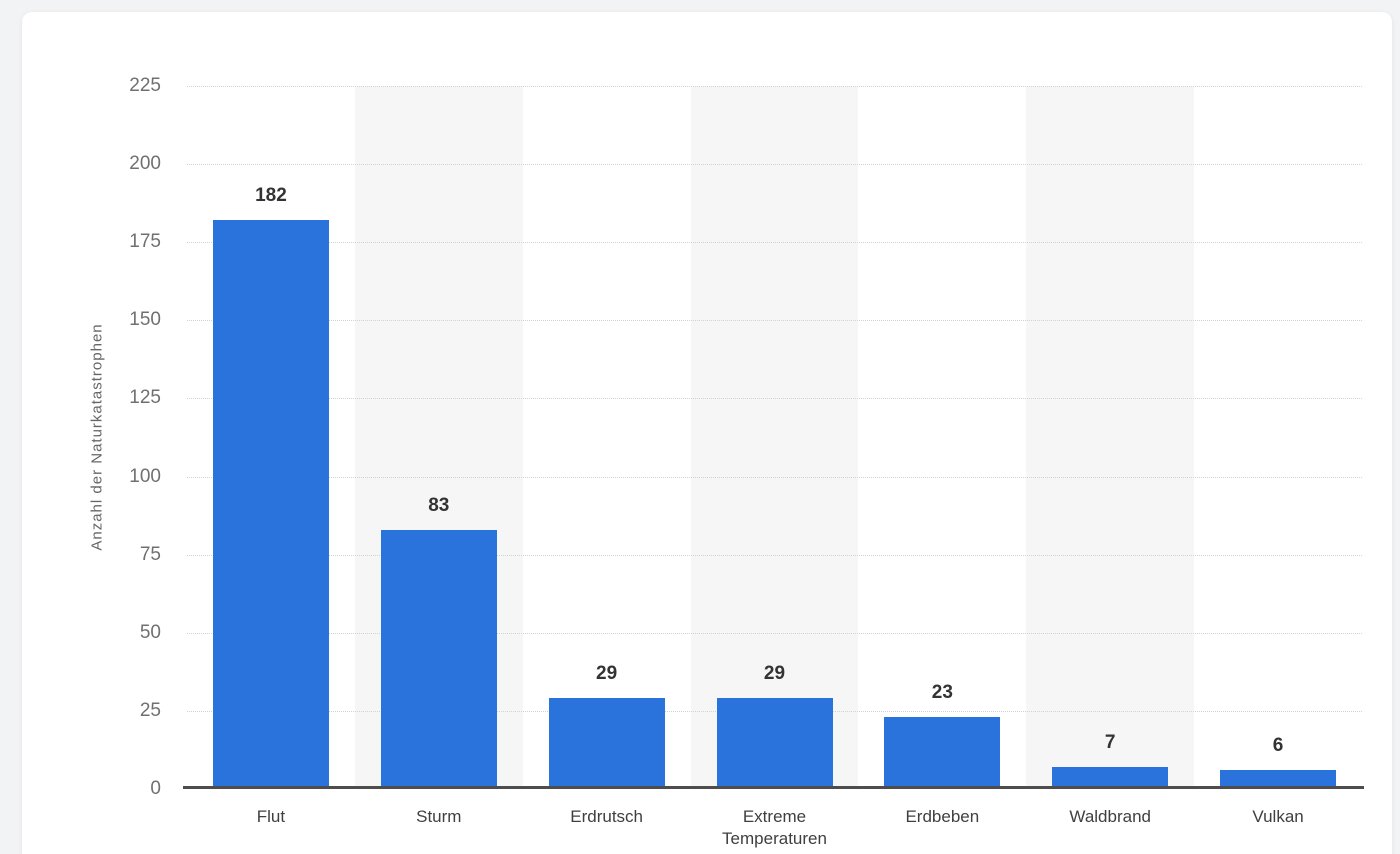 The width and height of the screenshot is (1400, 854). What do you see at coordinates (271, 196) in the screenshot?
I see `value-label-flut: 182` at bounding box center [271, 196].